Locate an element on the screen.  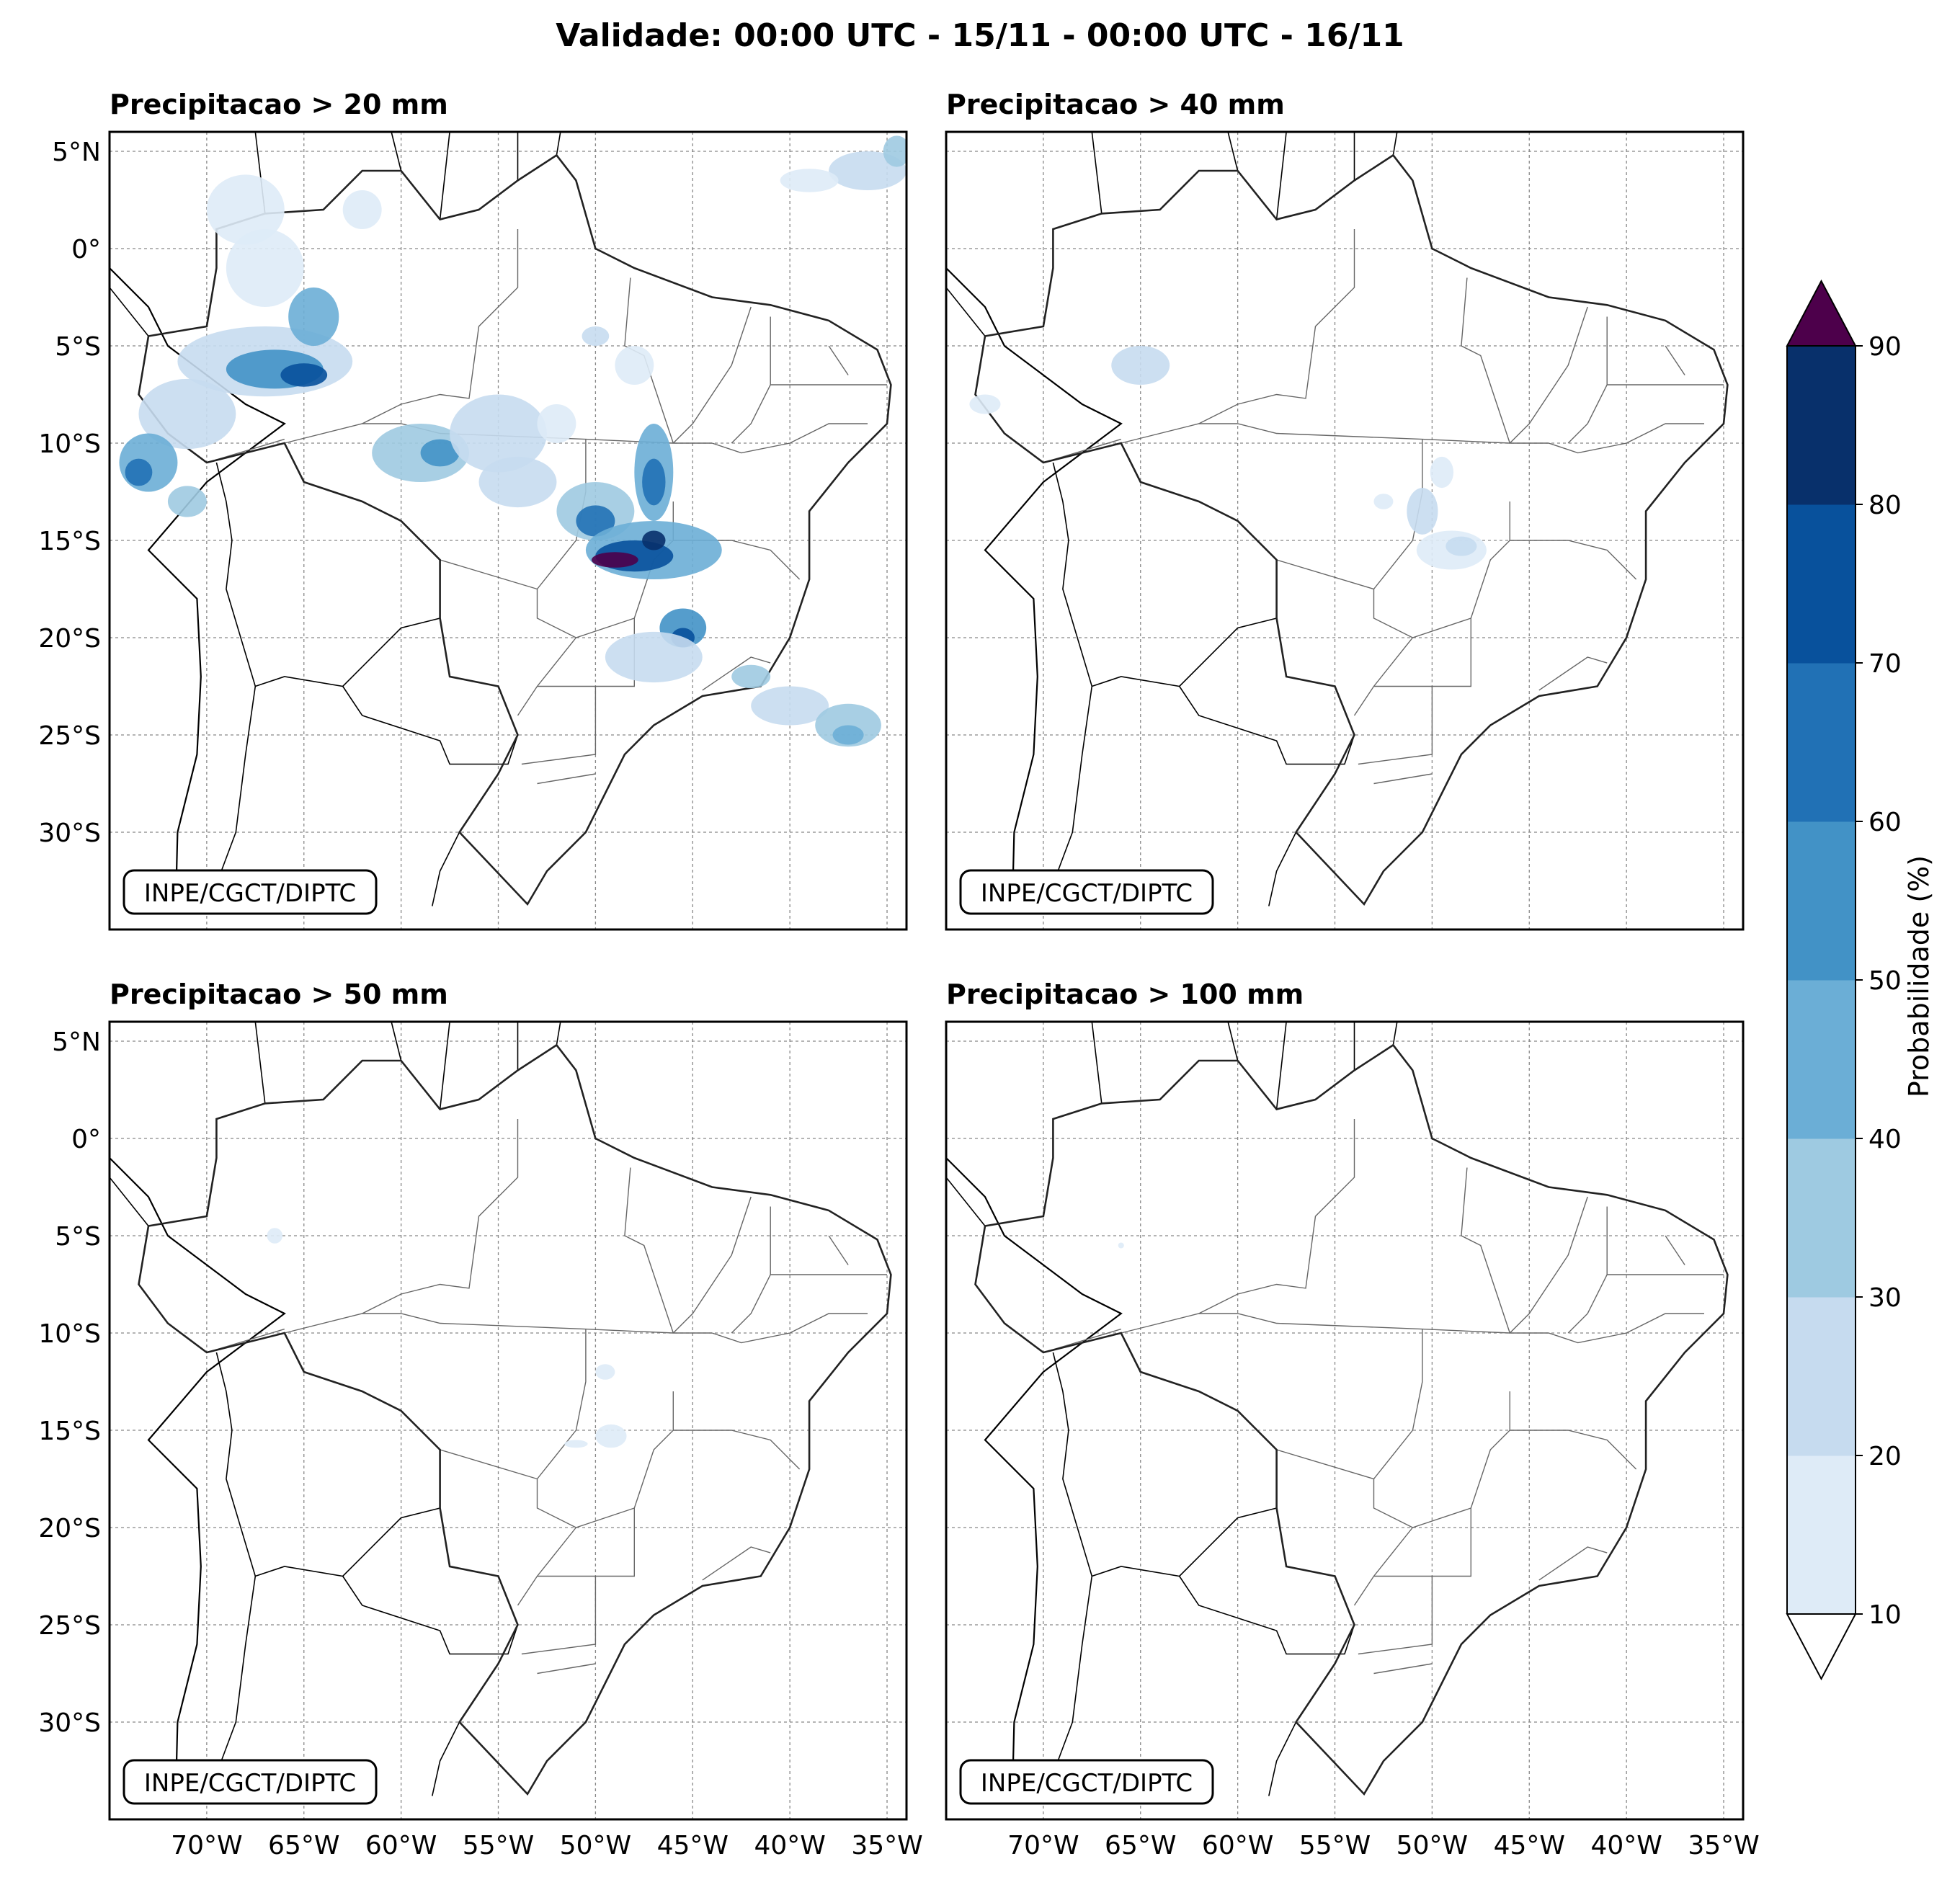
colorbar-tick-label: 10 is located at coordinates (1885, 1615).